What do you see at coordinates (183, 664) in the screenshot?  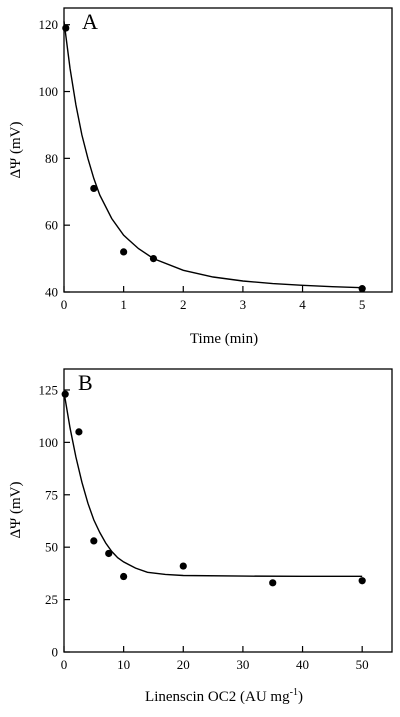 I see `x-tick-label: 20` at bounding box center [183, 664].